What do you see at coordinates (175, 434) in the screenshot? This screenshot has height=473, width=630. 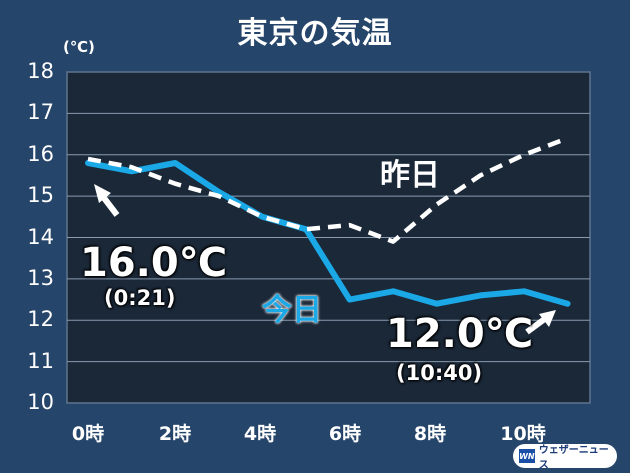 I see `x-tick: 2時` at bounding box center [175, 434].